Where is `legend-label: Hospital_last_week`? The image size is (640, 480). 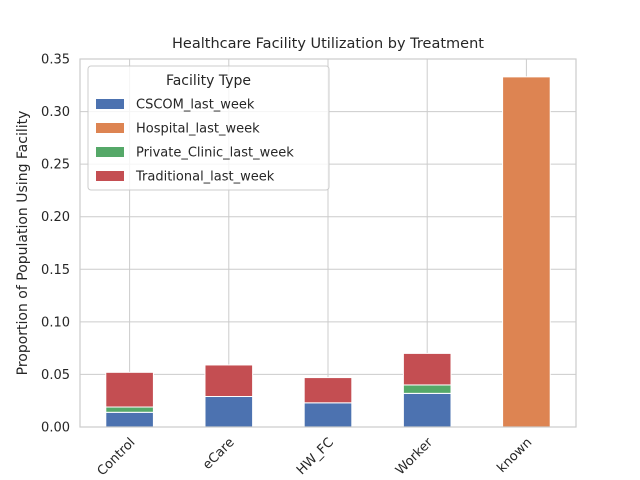 legend-label: Hospital_last_week is located at coordinates (198, 129).